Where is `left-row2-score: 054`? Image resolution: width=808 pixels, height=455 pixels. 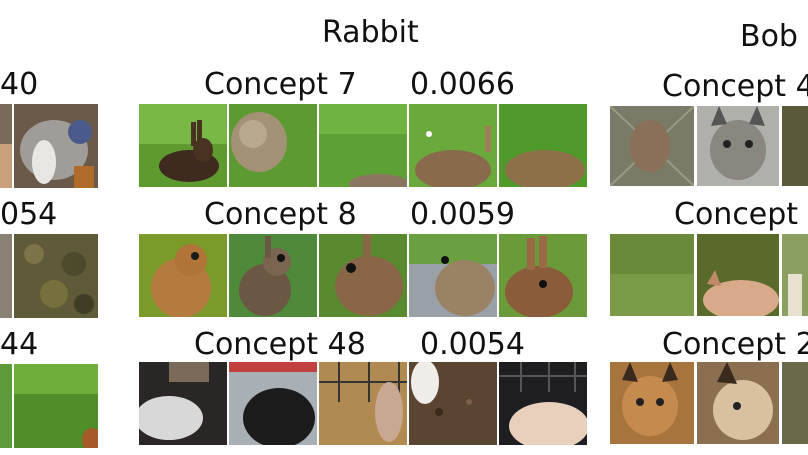
left-row2-score: 054 is located at coordinates (29, 214).